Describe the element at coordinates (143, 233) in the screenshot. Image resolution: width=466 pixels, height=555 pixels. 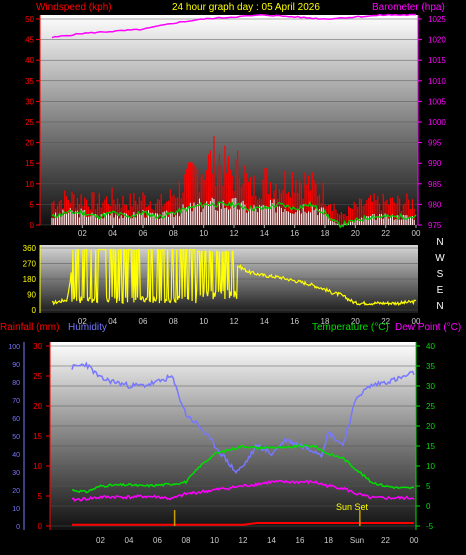
I see `wind-x-tick-label: 06` at that location.